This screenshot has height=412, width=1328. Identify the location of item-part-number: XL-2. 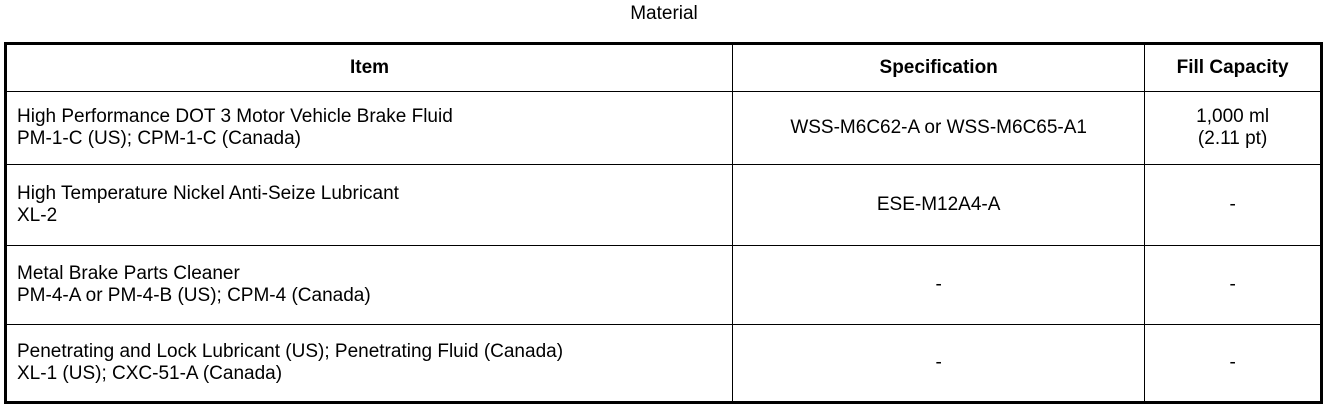
(37, 215).